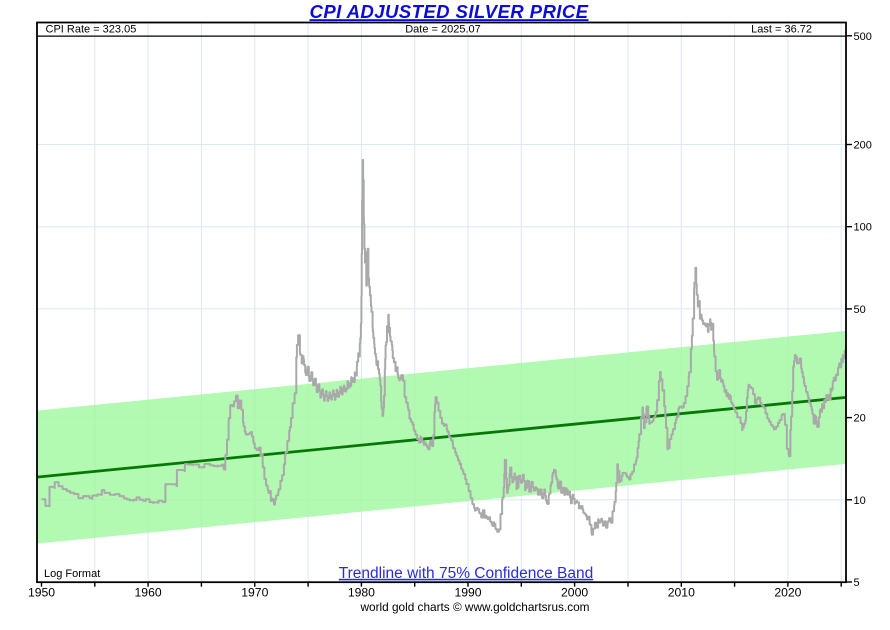  What do you see at coordinates (860, 501) in the screenshot?
I see `svg-text: 10` at bounding box center [860, 501].